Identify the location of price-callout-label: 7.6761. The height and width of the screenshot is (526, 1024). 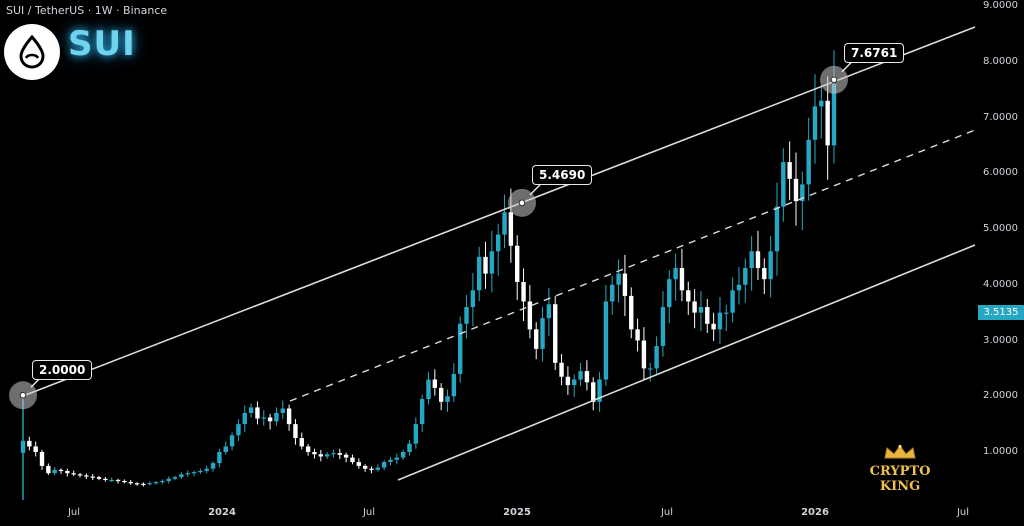
(874, 53).